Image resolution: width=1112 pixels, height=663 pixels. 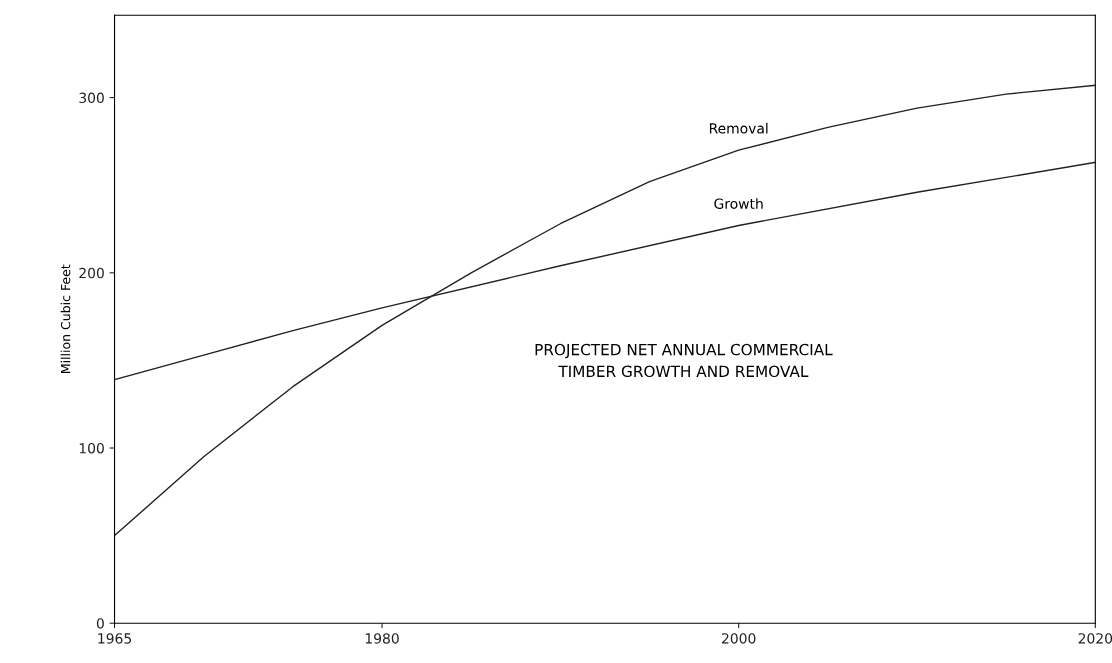 I want to click on y-tick-label: 300, so click(x=91, y=98).